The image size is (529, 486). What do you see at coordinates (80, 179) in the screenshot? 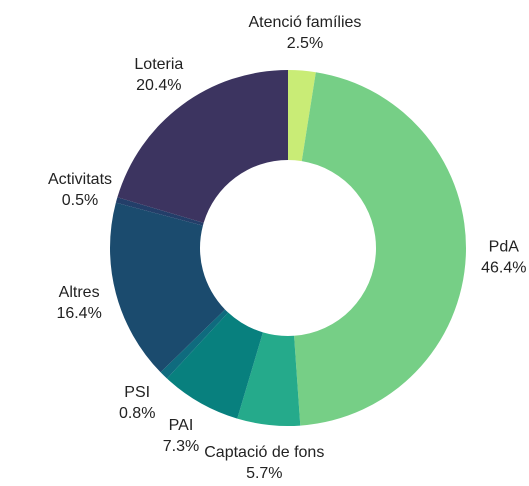
I see `slice-label: Activitats` at bounding box center [80, 179].